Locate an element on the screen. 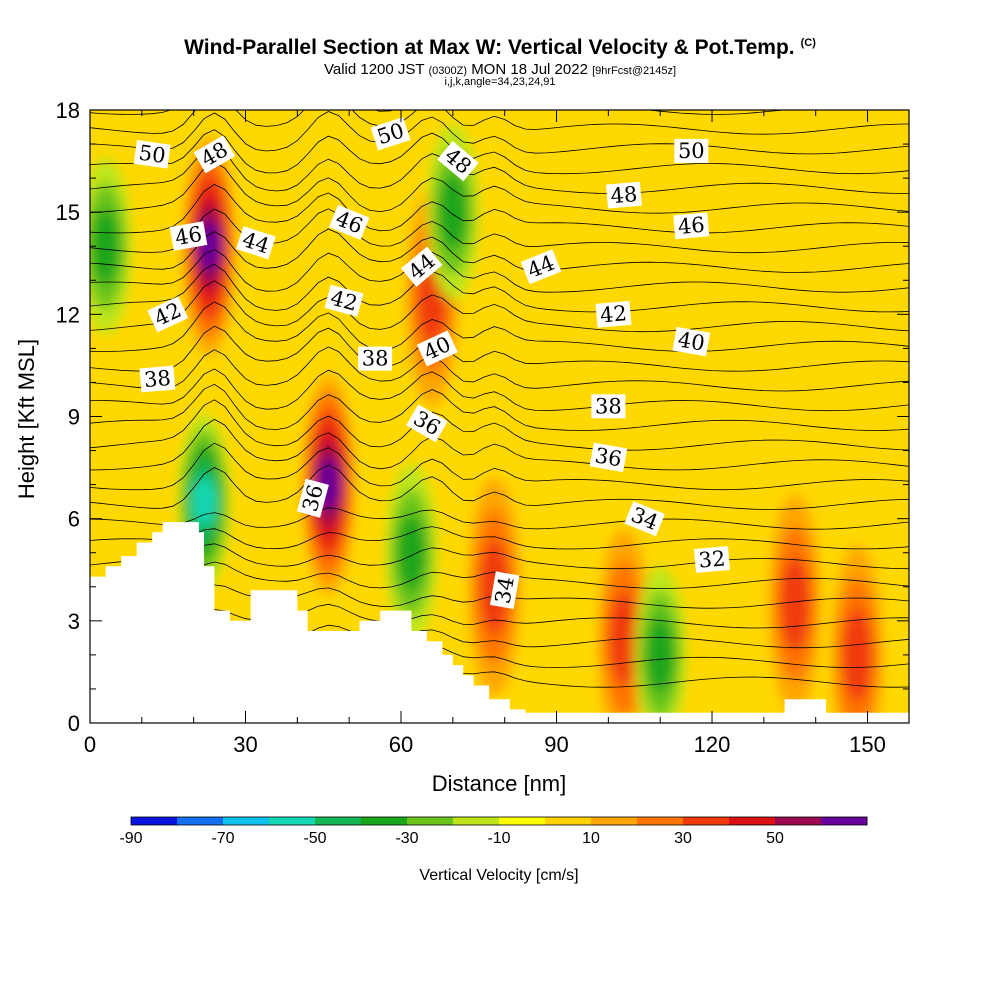  y-tick-label: 12 is located at coordinates (68, 314).